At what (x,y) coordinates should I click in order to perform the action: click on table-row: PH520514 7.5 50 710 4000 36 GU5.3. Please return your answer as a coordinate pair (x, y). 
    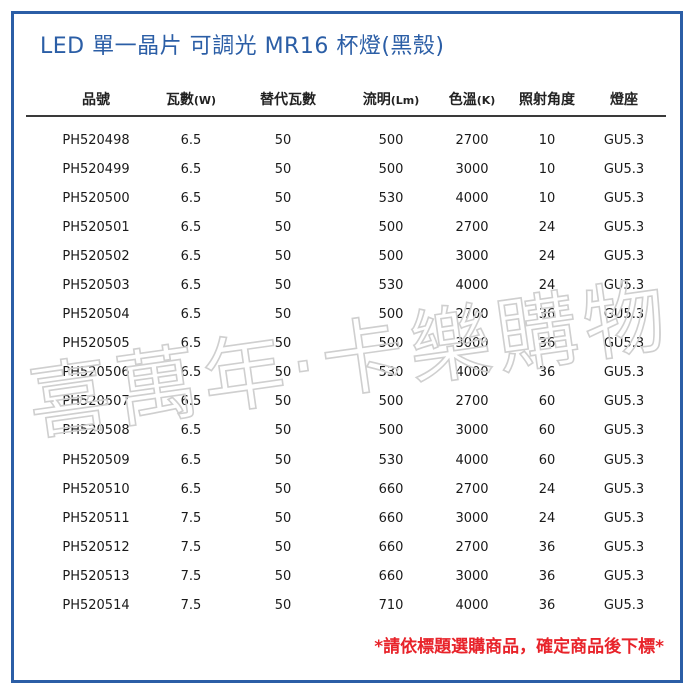
    Looking at the image, I should click on (346, 605).